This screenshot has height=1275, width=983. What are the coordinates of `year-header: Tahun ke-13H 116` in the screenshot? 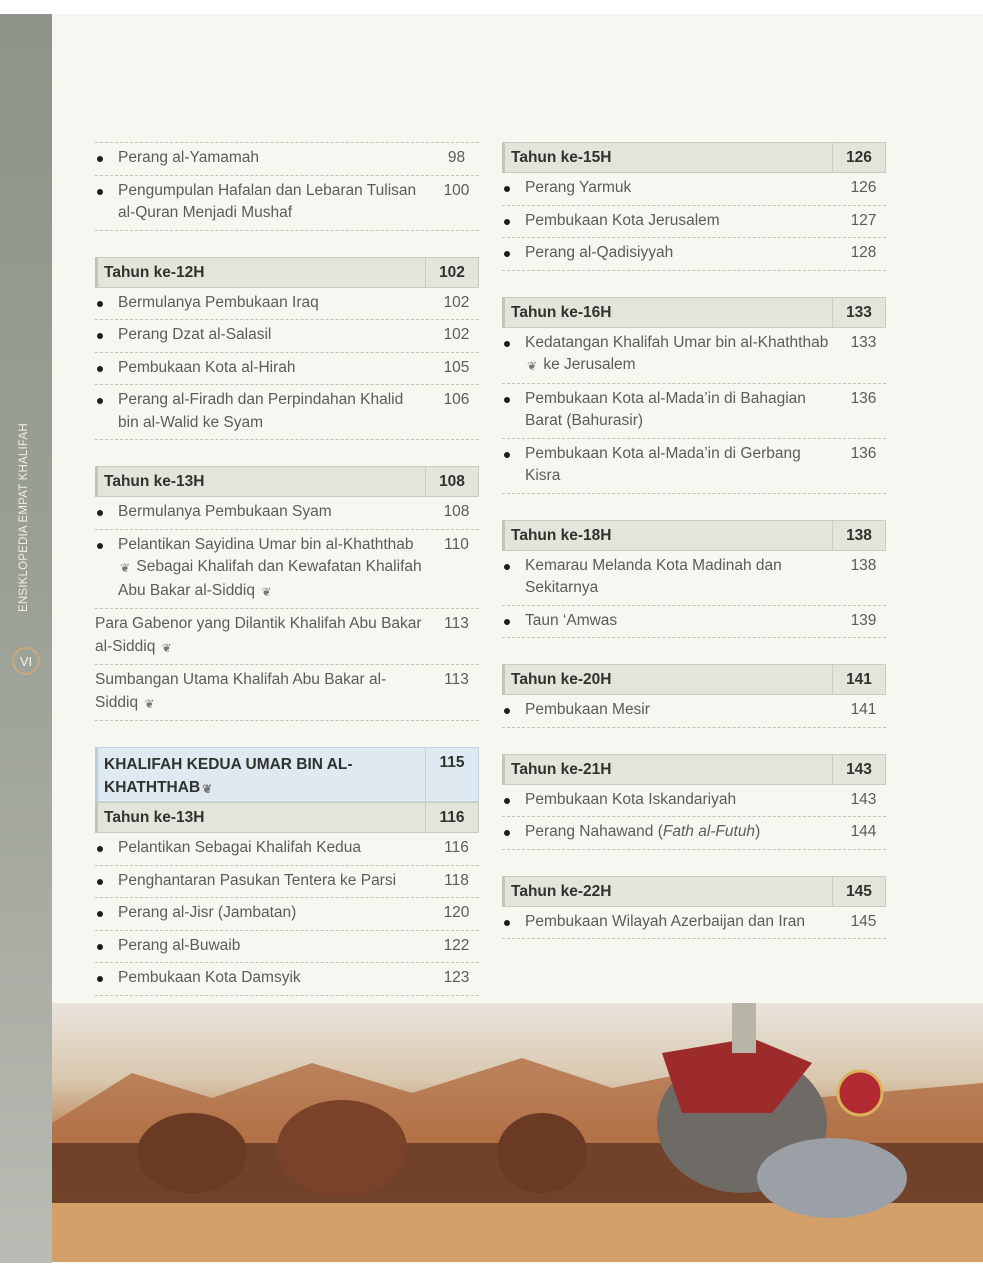 It's located at (287, 817).